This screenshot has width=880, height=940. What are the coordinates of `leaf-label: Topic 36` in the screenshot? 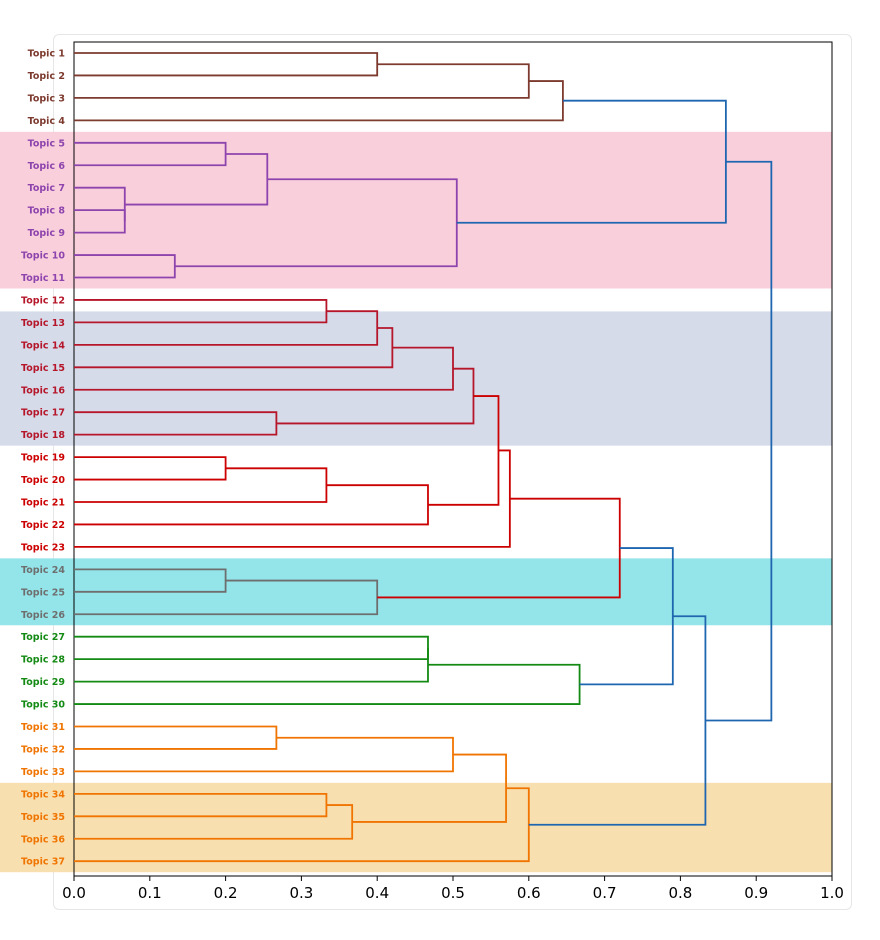 It's located at (43, 839).